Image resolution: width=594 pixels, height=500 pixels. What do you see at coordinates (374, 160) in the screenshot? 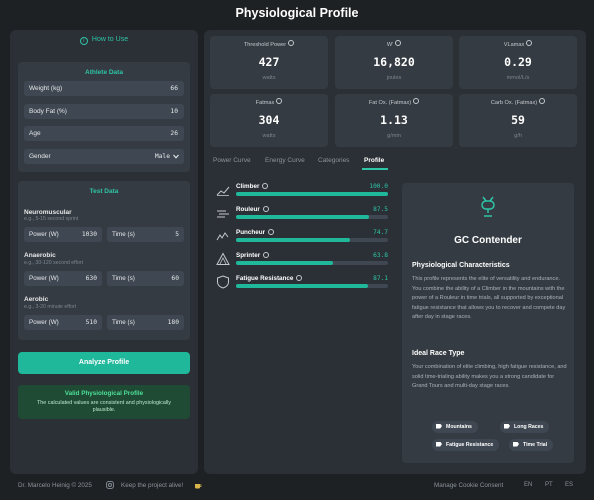
I see `tab-profile: Profile` at bounding box center [374, 160].